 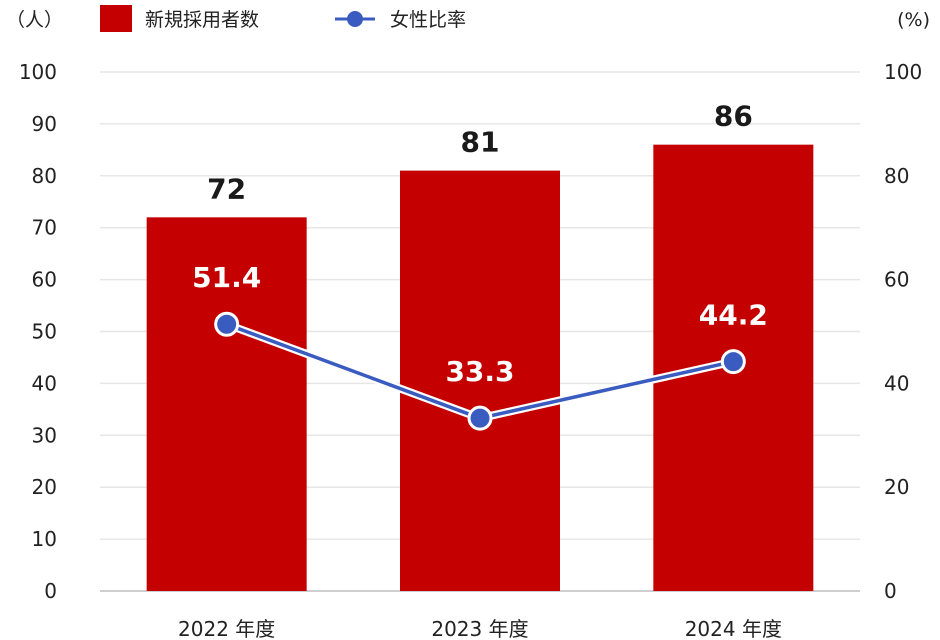 I want to click on right-axis-unit: (%), so click(x=913, y=20).